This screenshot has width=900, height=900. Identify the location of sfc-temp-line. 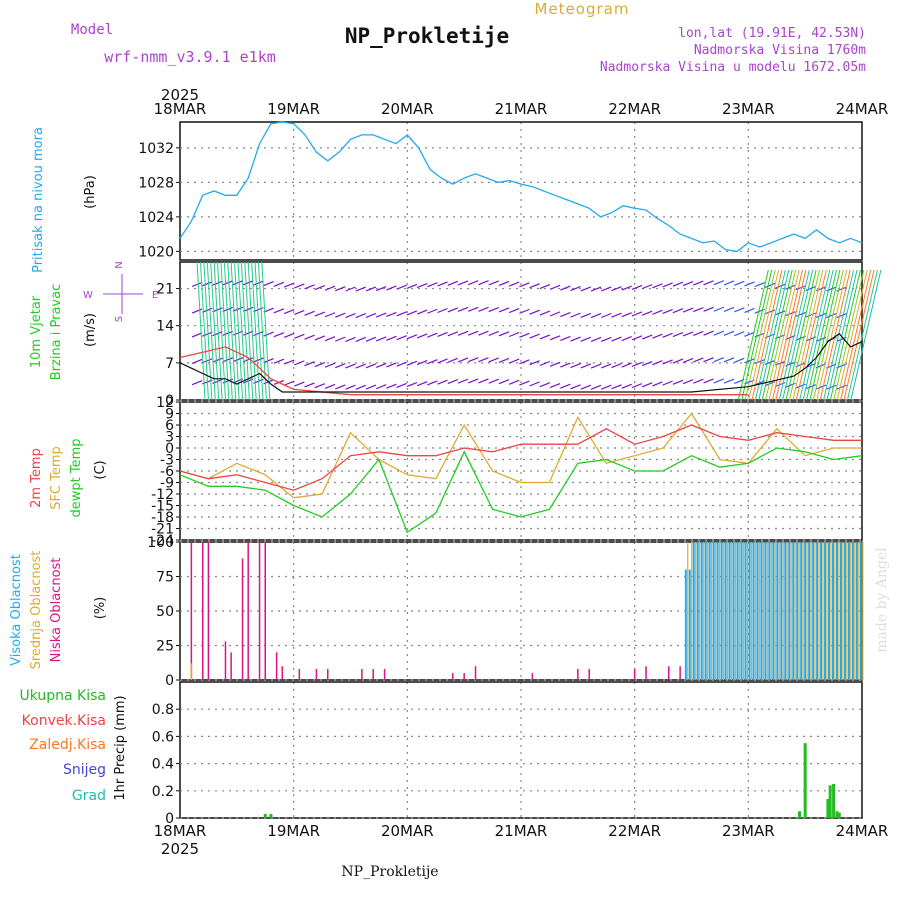
(520, 455).